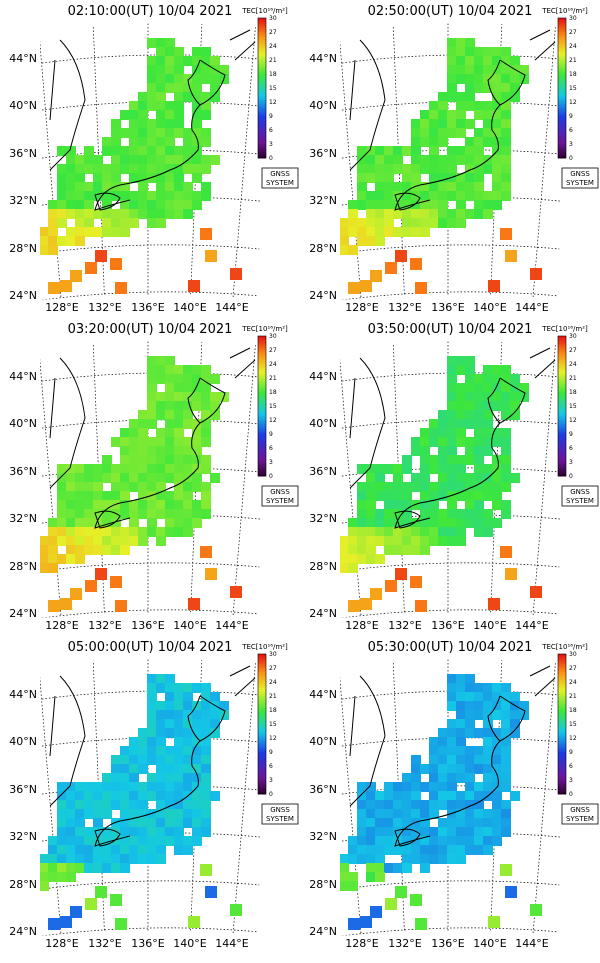 Image resolution: width=600 pixels, height=963 pixels. What do you see at coordinates (573, 682) in the screenshot?
I see `colorbar-tick: 24` at bounding box center [573, 682].